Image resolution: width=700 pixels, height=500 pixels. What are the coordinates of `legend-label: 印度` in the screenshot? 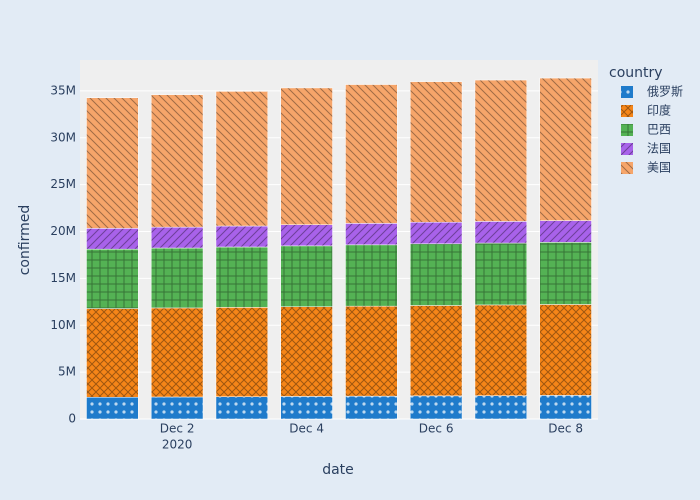 It's located at (659, 110).